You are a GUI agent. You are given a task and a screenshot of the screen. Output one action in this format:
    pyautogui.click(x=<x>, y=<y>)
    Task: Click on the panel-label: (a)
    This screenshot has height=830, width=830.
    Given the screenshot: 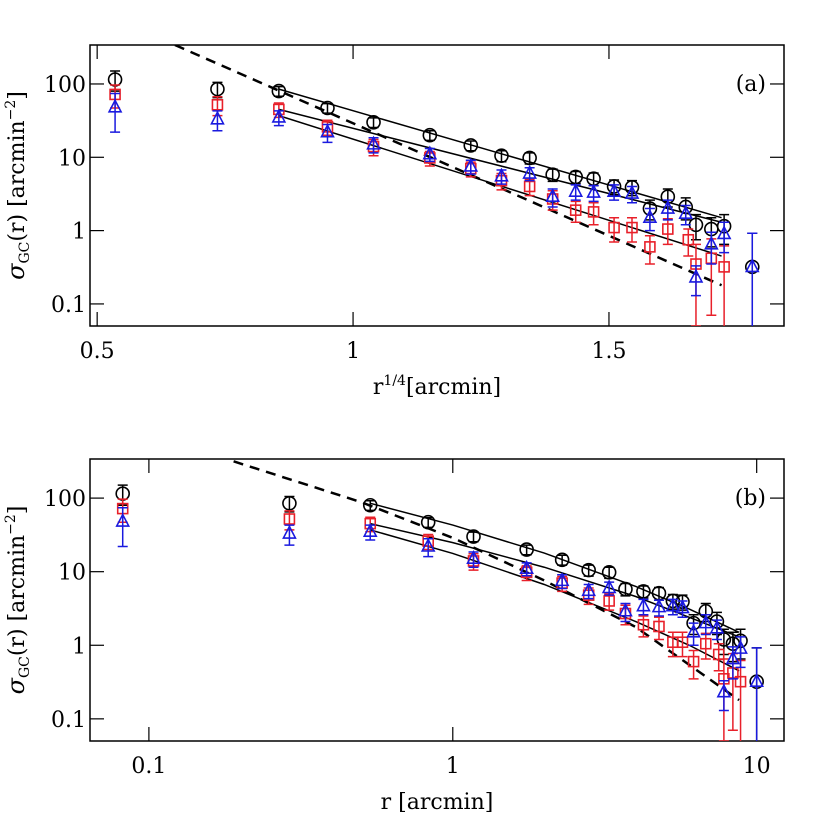 What is the action you would take?
    pyautogui.click(x=751, y=84)
    